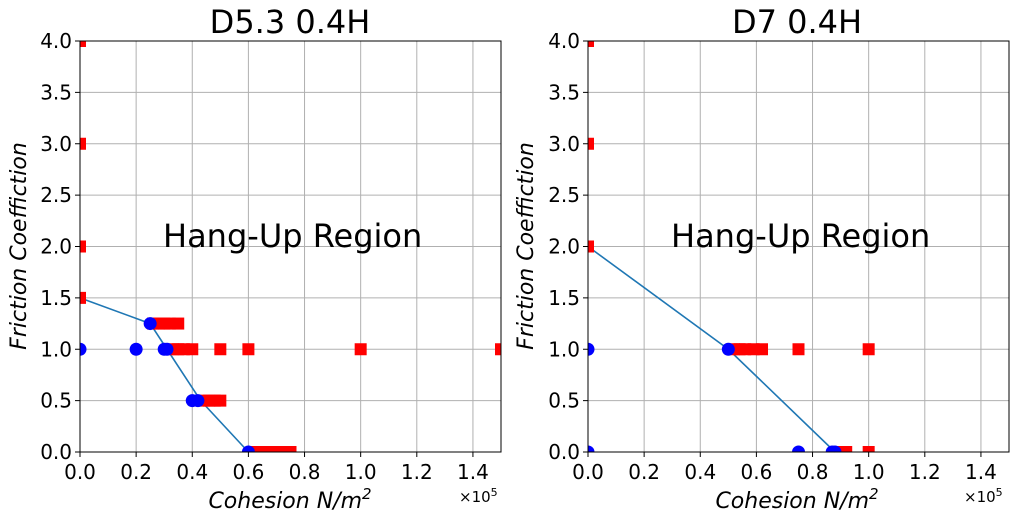 This screenshot has height=522, width=1020. What do you see at coordinates (19, 246) in the screenshot?
I see `y-axis-label-left: Friction Coeffiction` at bounding box center [19, 246].